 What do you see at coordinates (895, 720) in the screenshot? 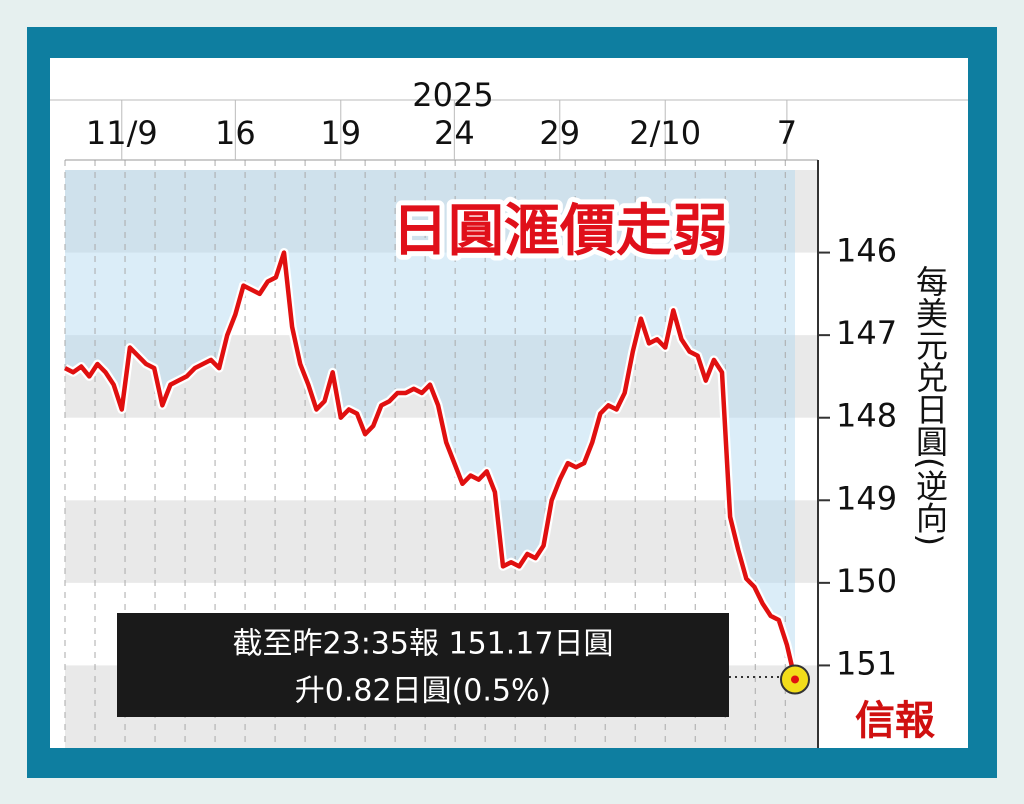
I see `source-logo: 信報` at bounding box center [895, 720].